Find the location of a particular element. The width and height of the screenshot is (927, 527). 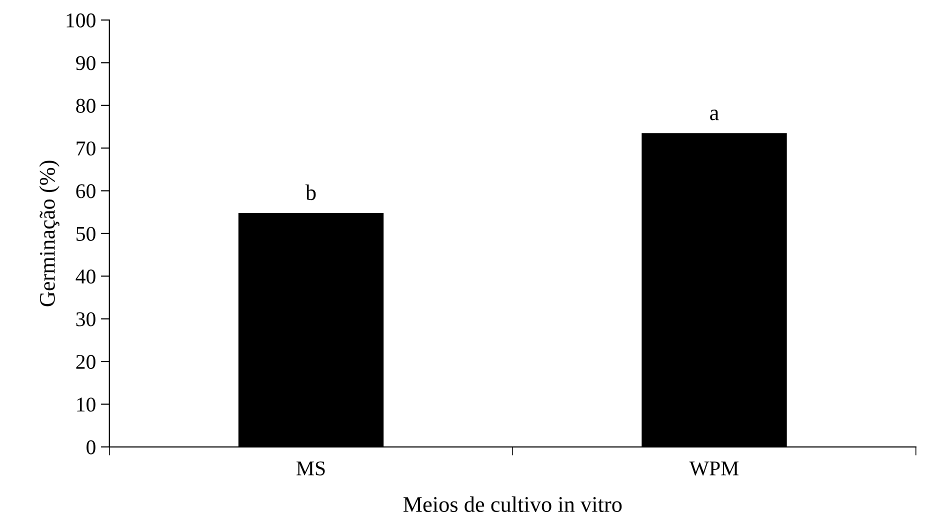

y-tick-label: 20 is located at coordinates (86, 361).